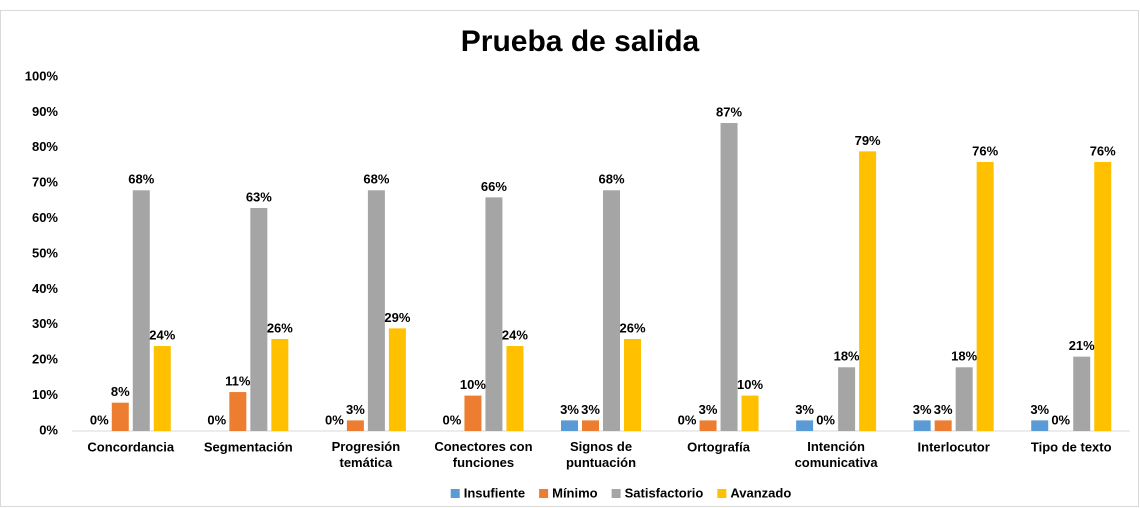 The height and width of the screenshot is (508, 1140). What do you see at coordinates (494, 186) in the screenshot?
I see `data-label: 66%` at bounding box center [494, 186].